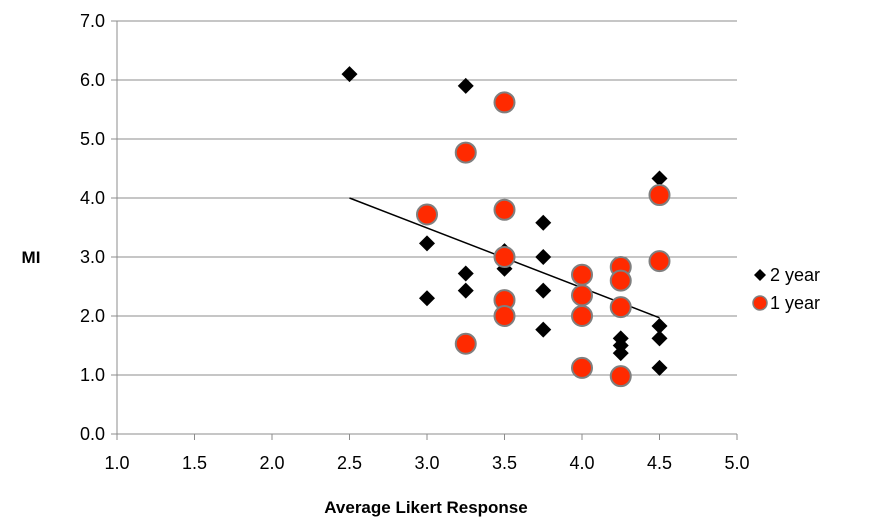 The image size is (895, 525). Describe the element at coordinates (92, 198) in the screenshot. I see `y-tick-label: 4.0` at that location.